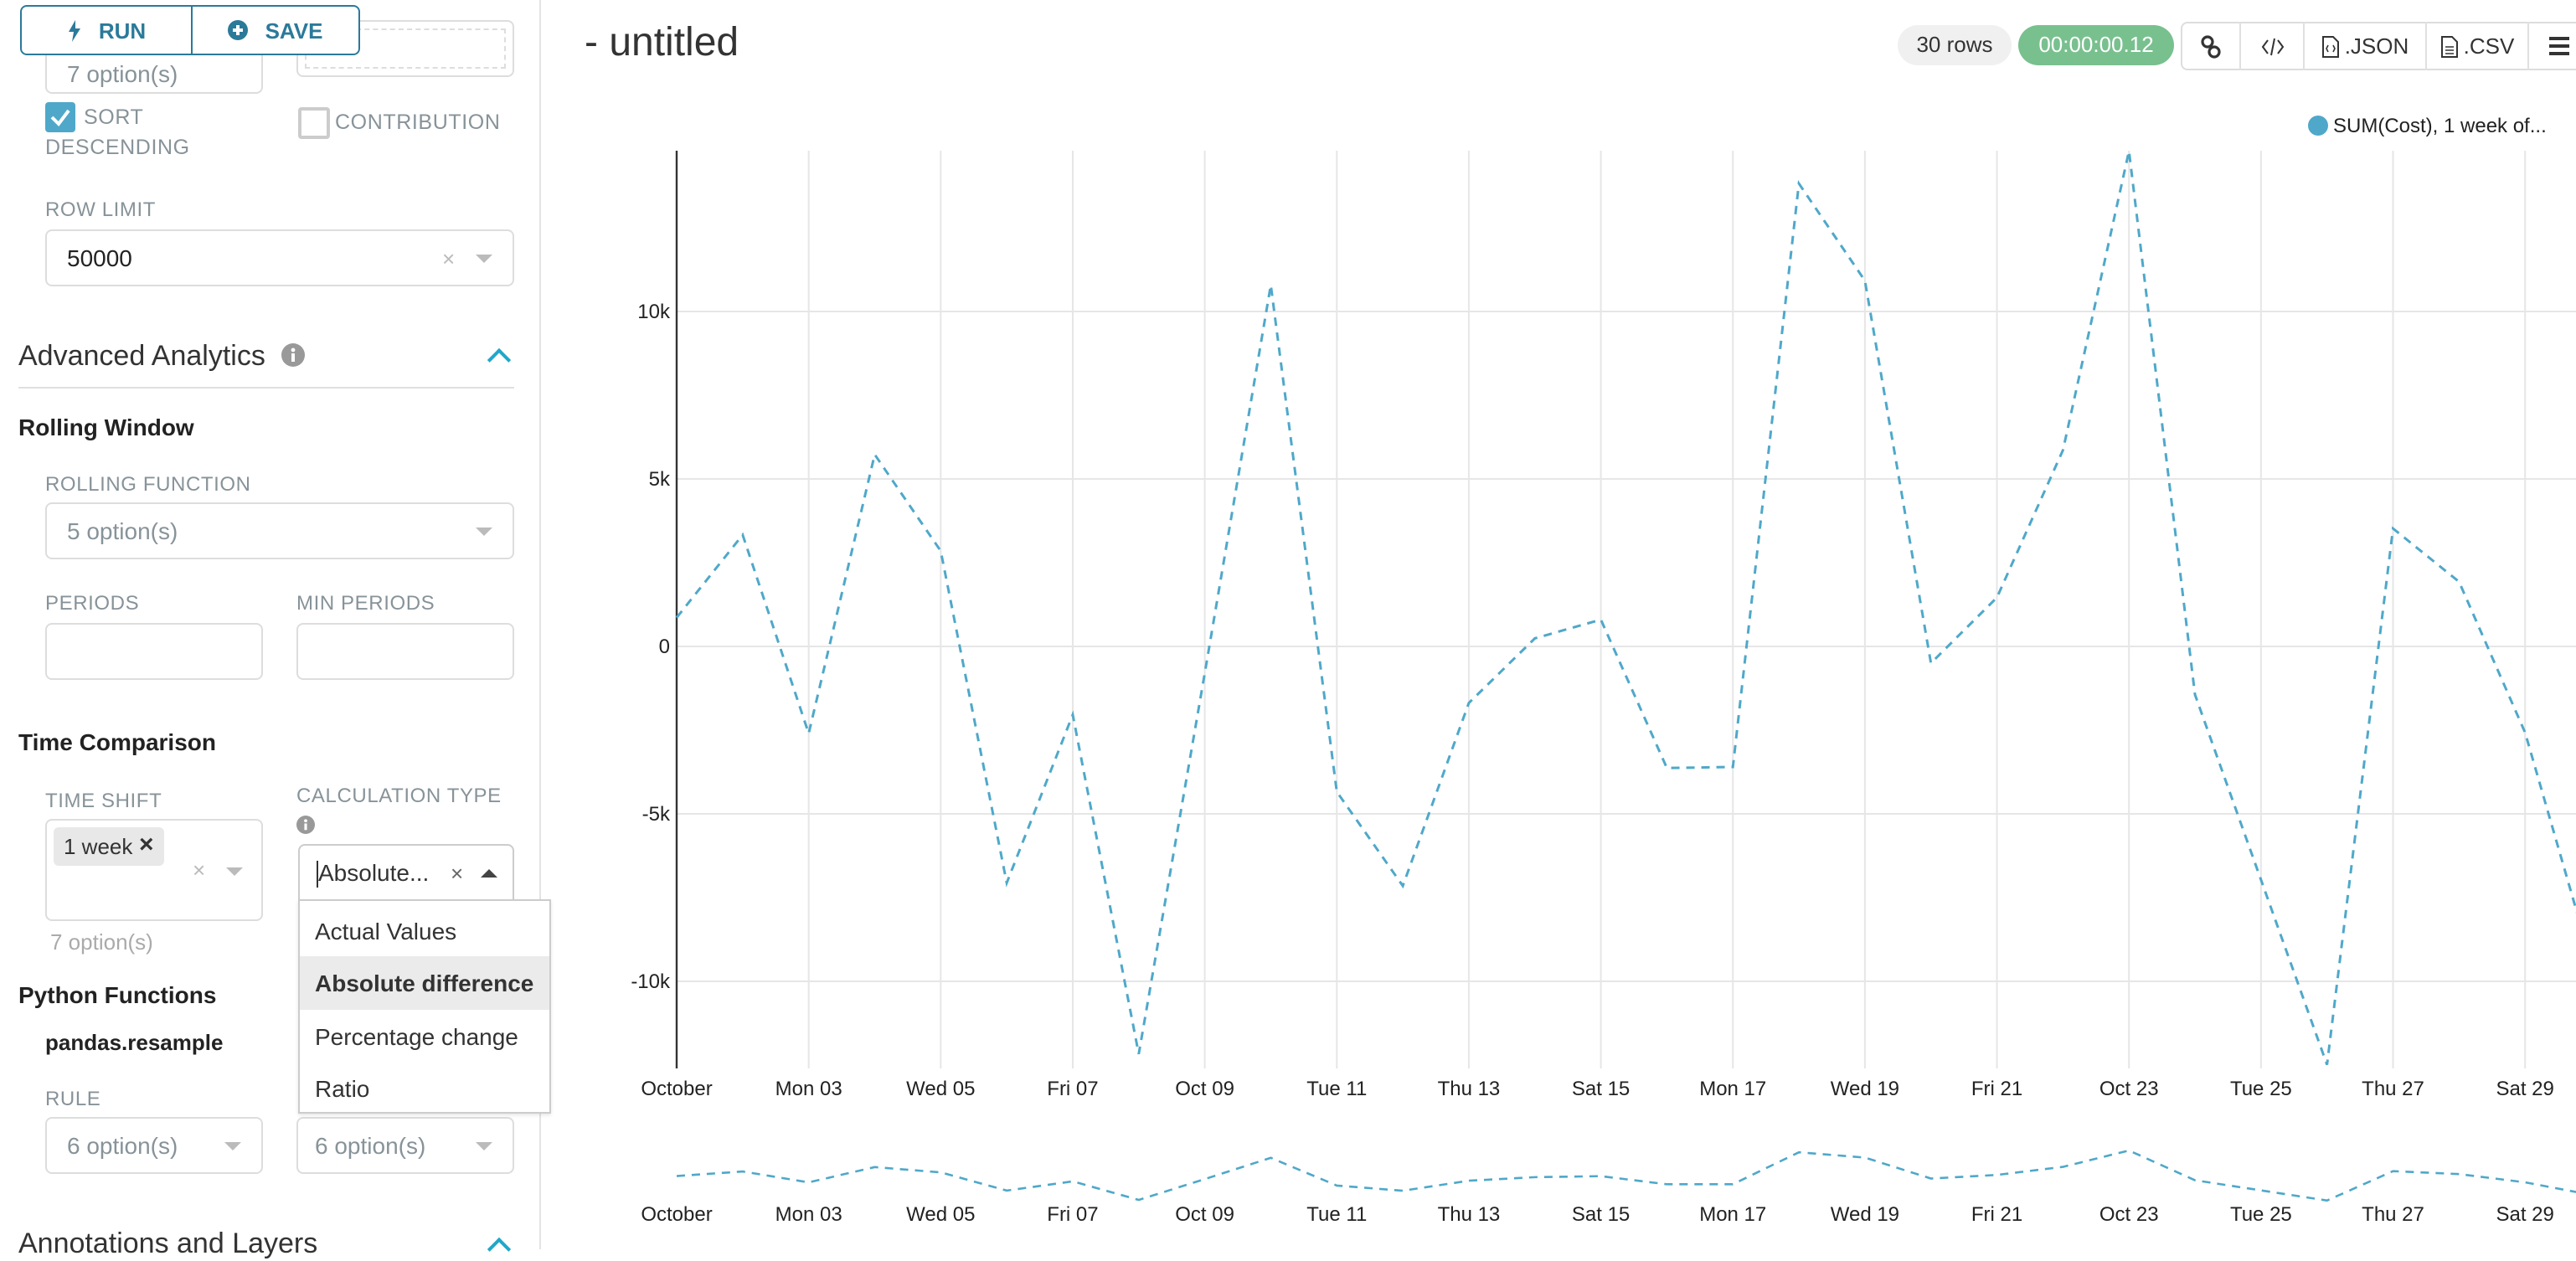 This screenshot has height=1261, width=2576. What do you see at coordinates (2393, 1089) in the screenshot?
I see `x-tick-label: Thu 27` at bounding box center [2393, 1089].